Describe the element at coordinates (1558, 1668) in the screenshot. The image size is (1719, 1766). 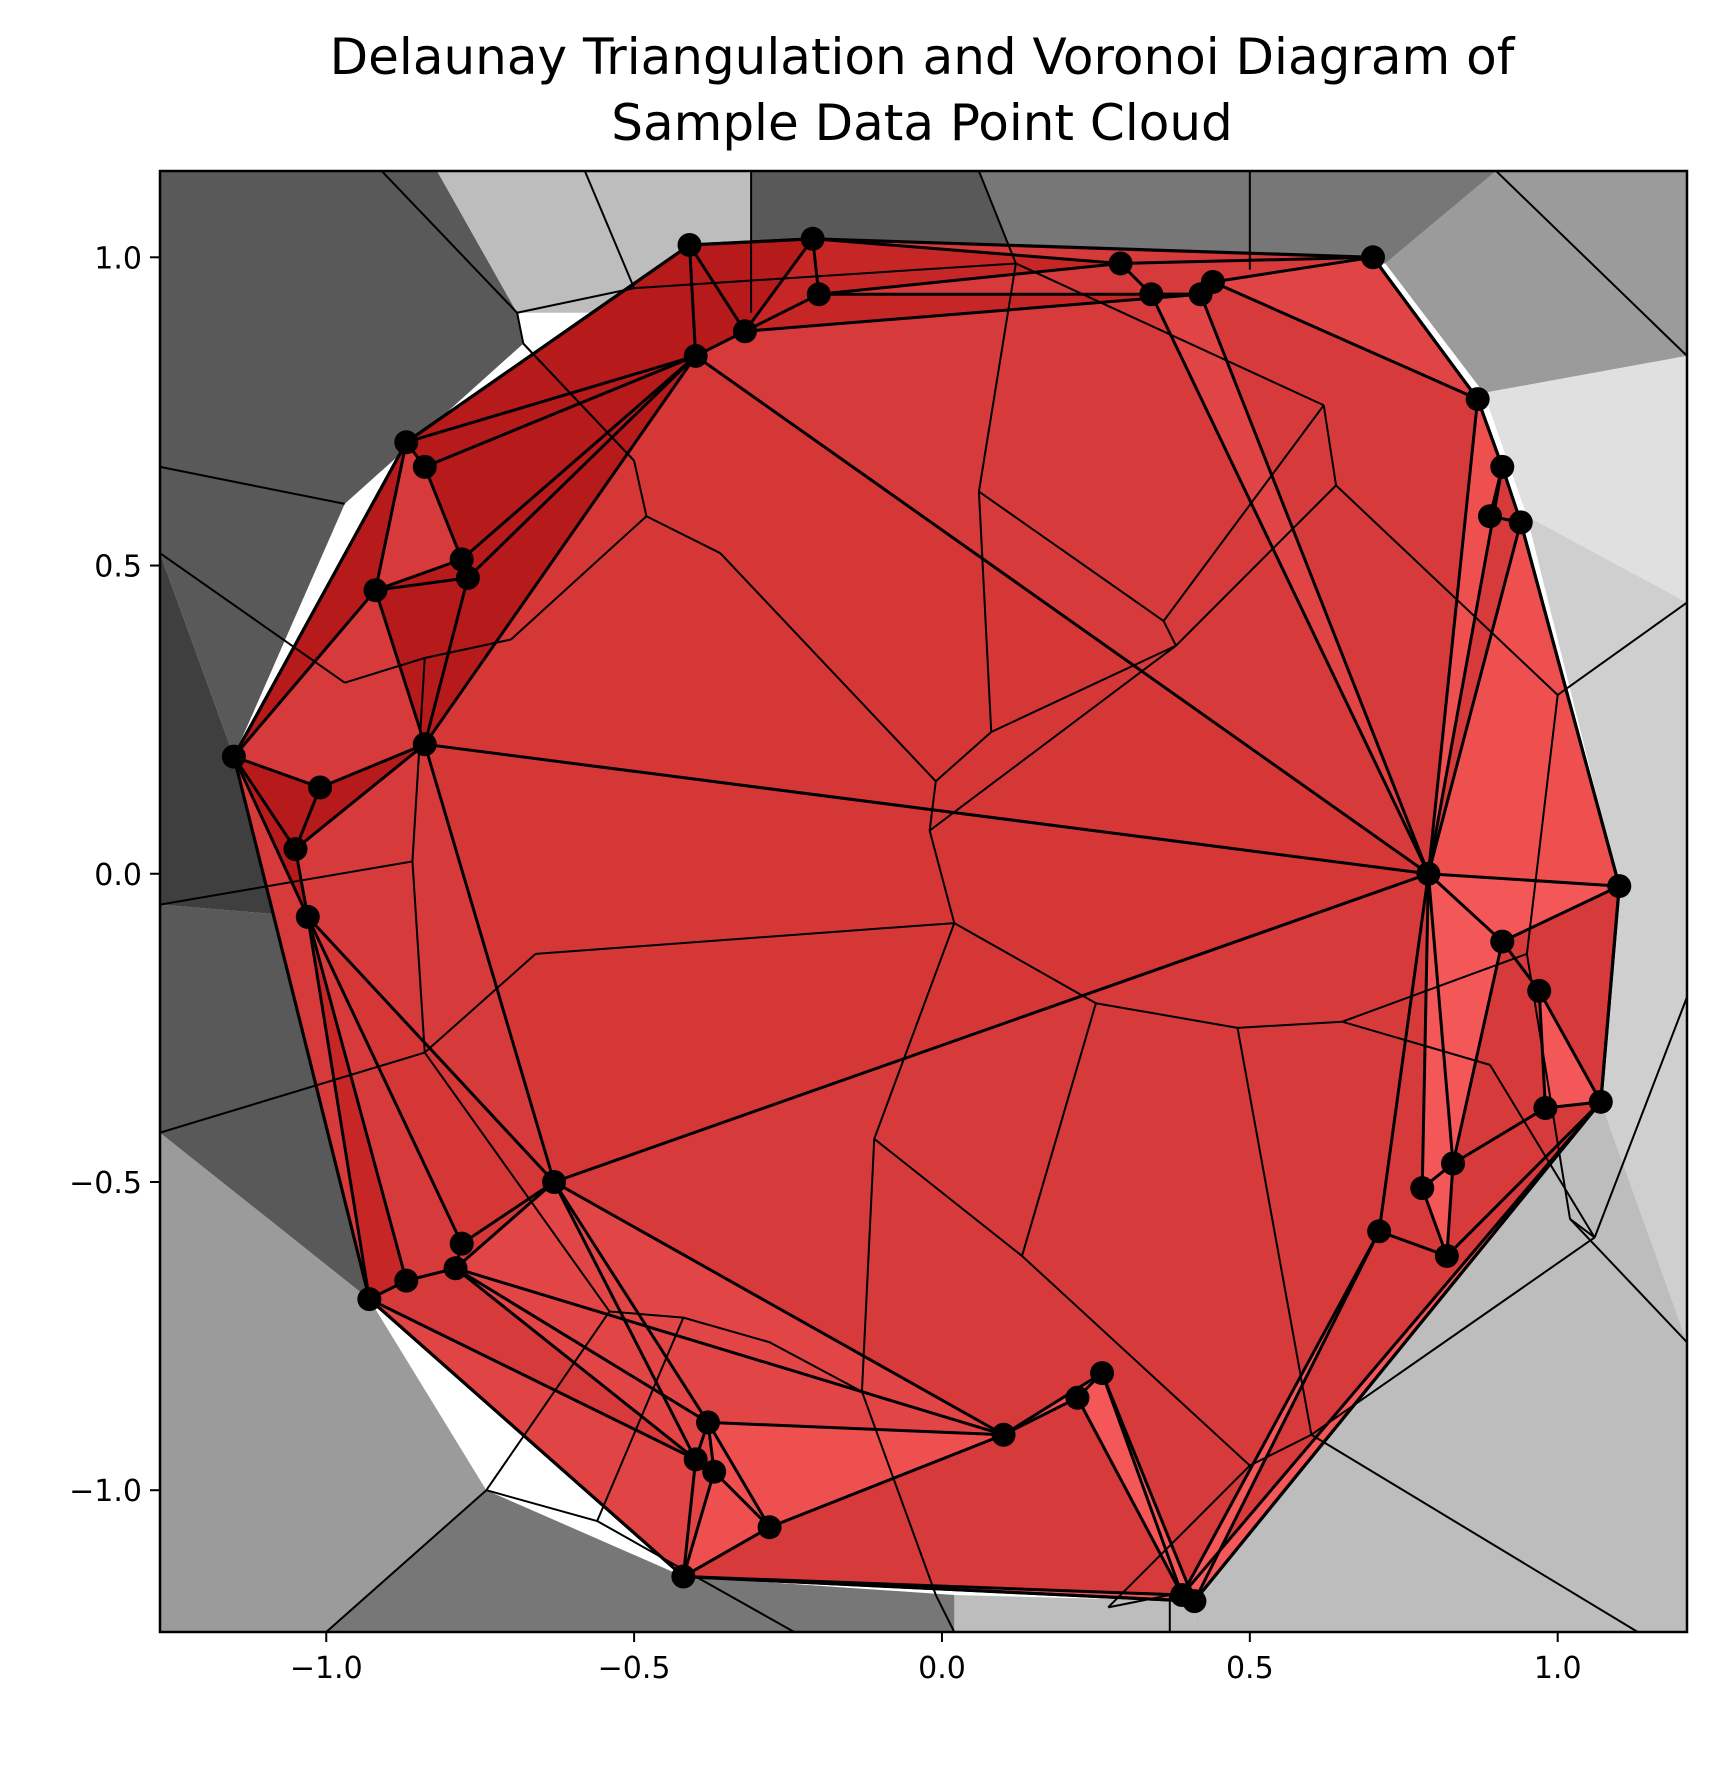
I see `x-tick-label: 1.0` at that location.